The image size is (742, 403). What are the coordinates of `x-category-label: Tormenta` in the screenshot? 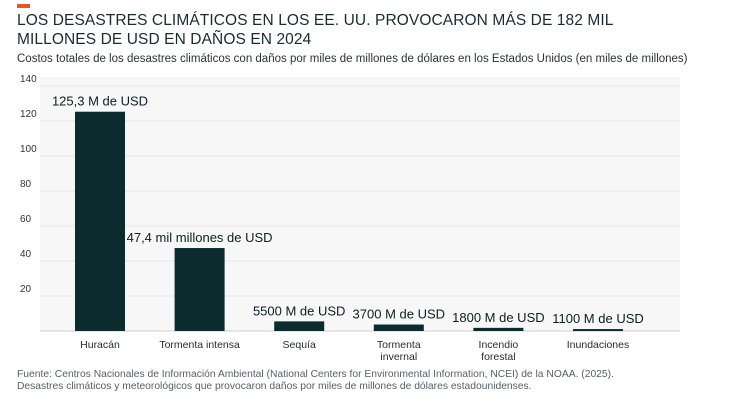 It's located at (399, 345).